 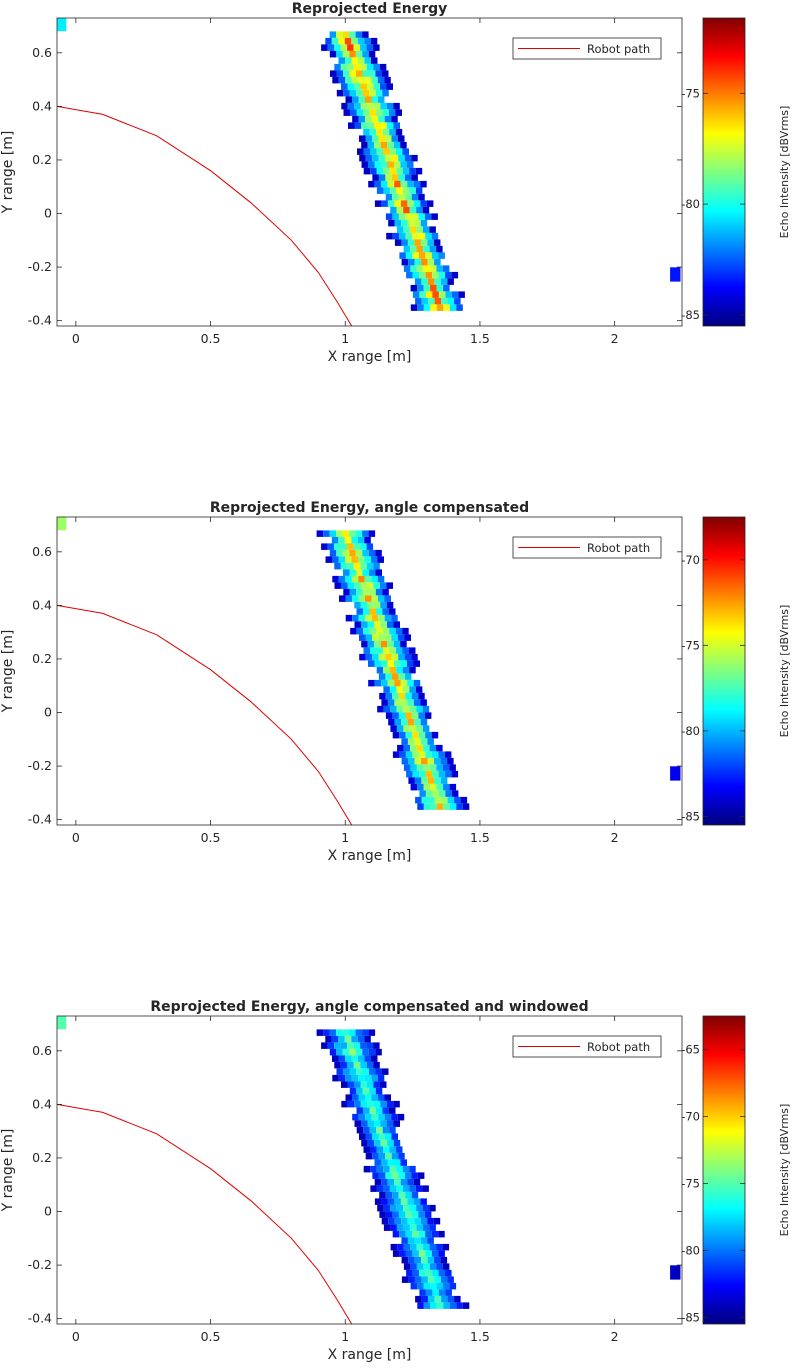 I want to click on x-tick-label: 0, so click(x=76, y=338).